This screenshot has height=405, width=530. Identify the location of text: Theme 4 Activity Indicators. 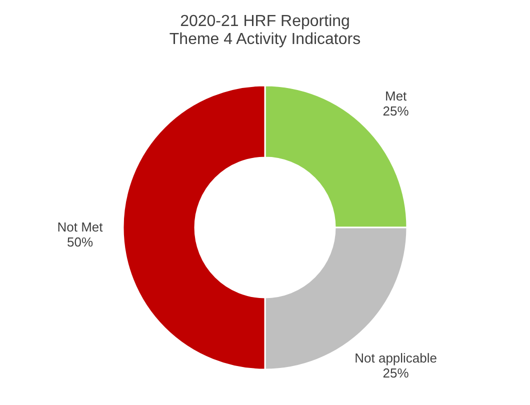
(265, 39).